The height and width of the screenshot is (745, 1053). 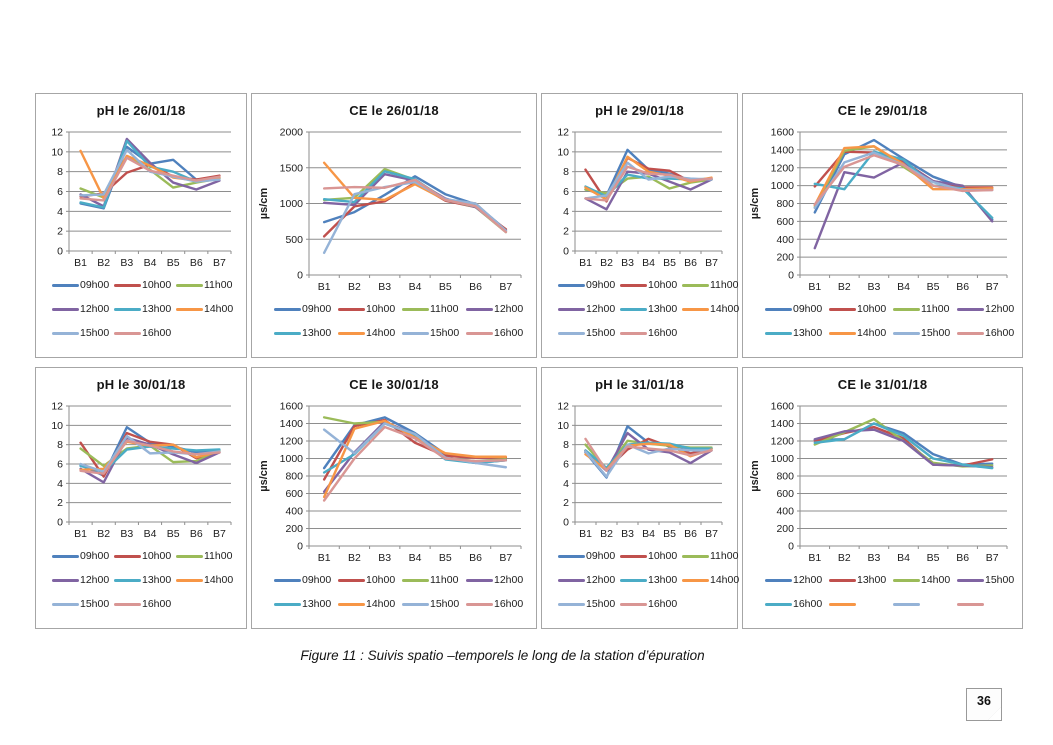 What do you see at coordinates (264, 476) in the screenshot?
I see `svg-text: µs/cm` at bounding box center [264, 476].